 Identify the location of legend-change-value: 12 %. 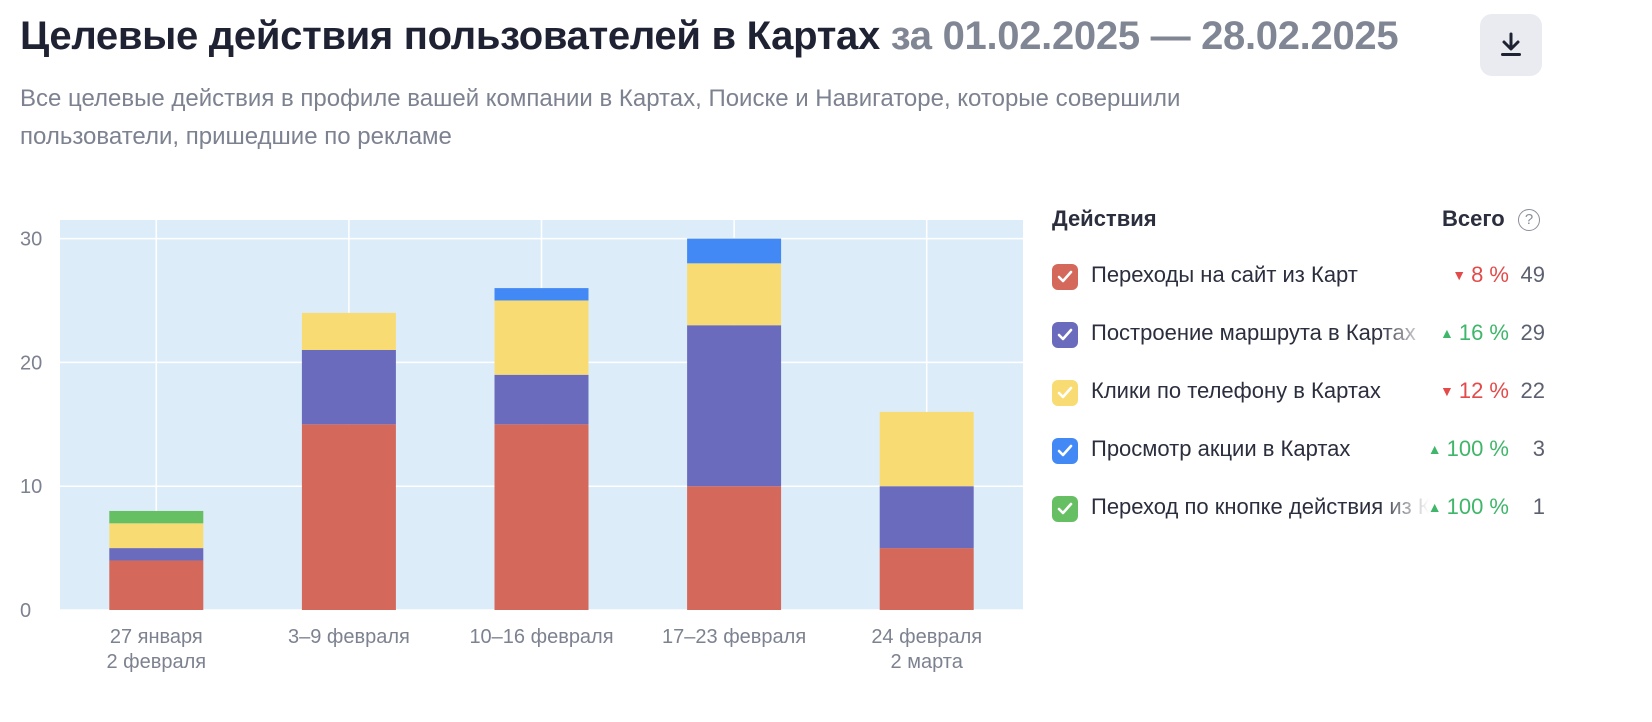
(1483, 390).